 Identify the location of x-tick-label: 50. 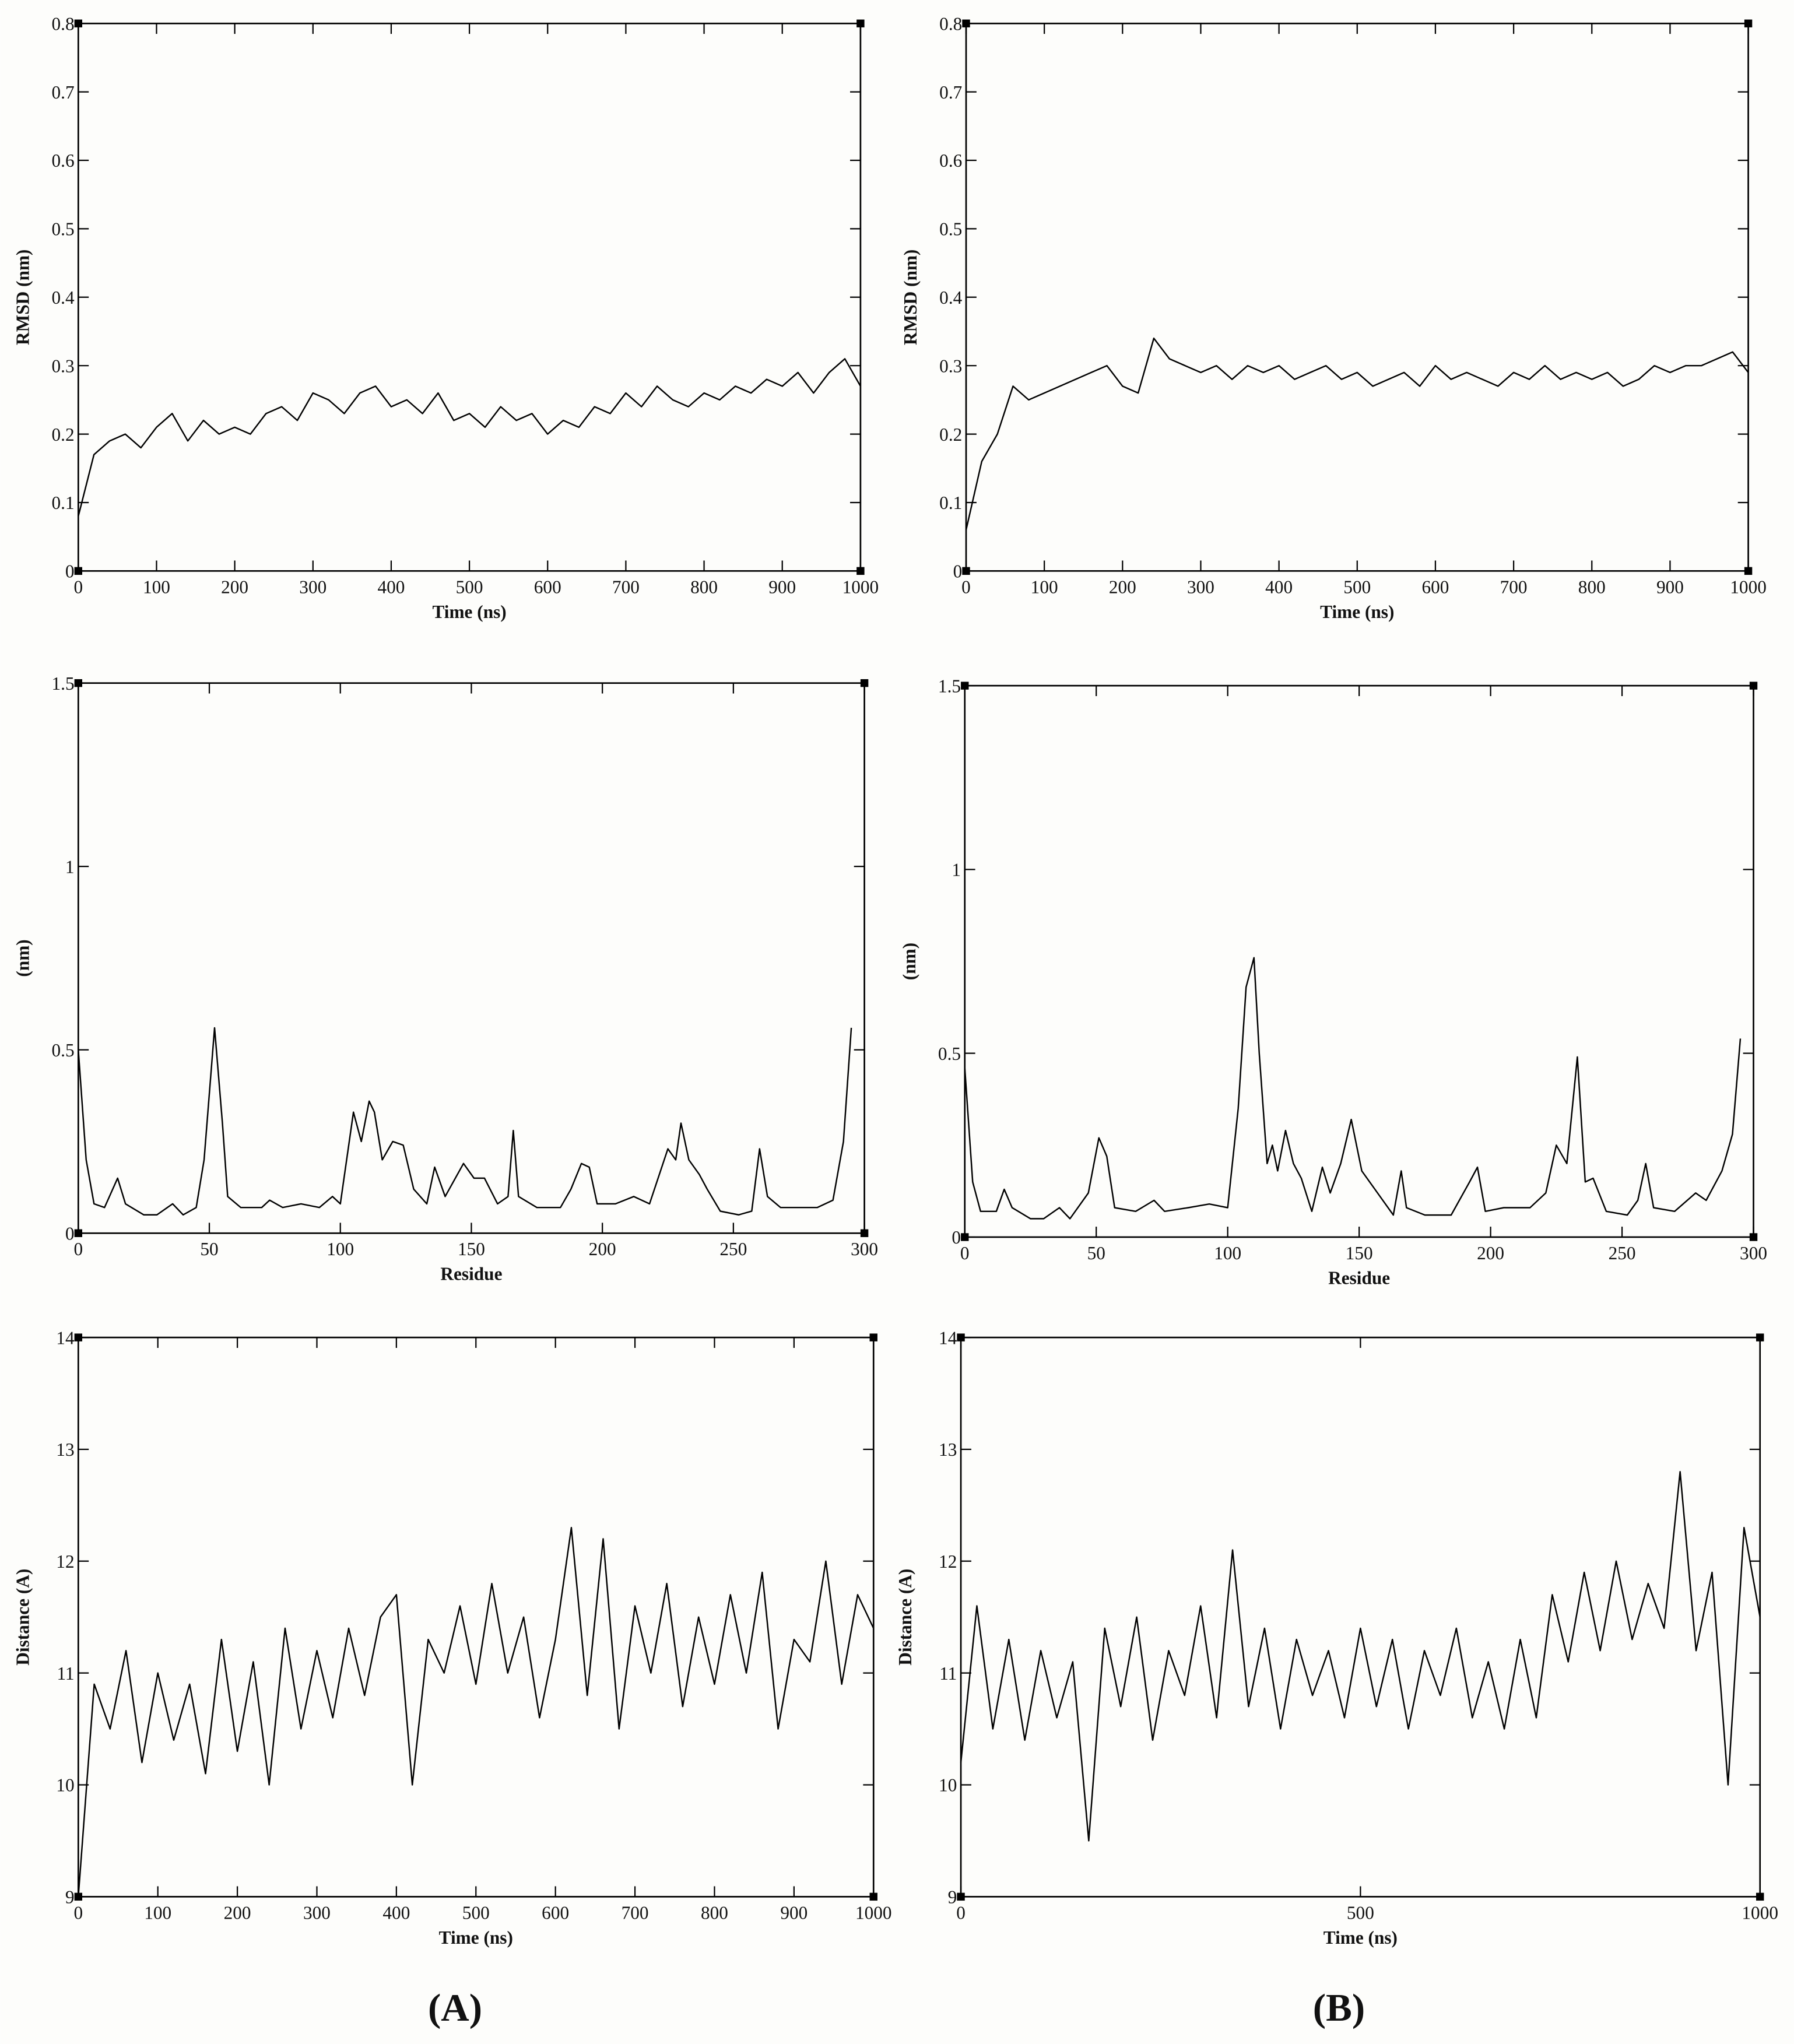
(1096, 1253).